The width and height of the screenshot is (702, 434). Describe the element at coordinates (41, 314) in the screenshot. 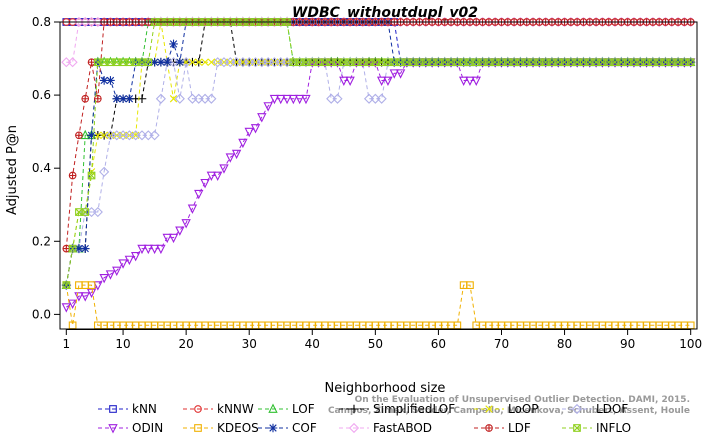

I see `y-tick-label: 0.0` at that location.